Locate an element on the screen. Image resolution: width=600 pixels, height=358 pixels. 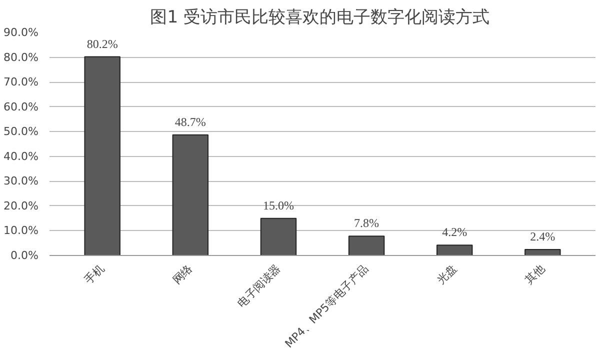
y-tick-label: 70.0% is located at coordinates (21, 82).